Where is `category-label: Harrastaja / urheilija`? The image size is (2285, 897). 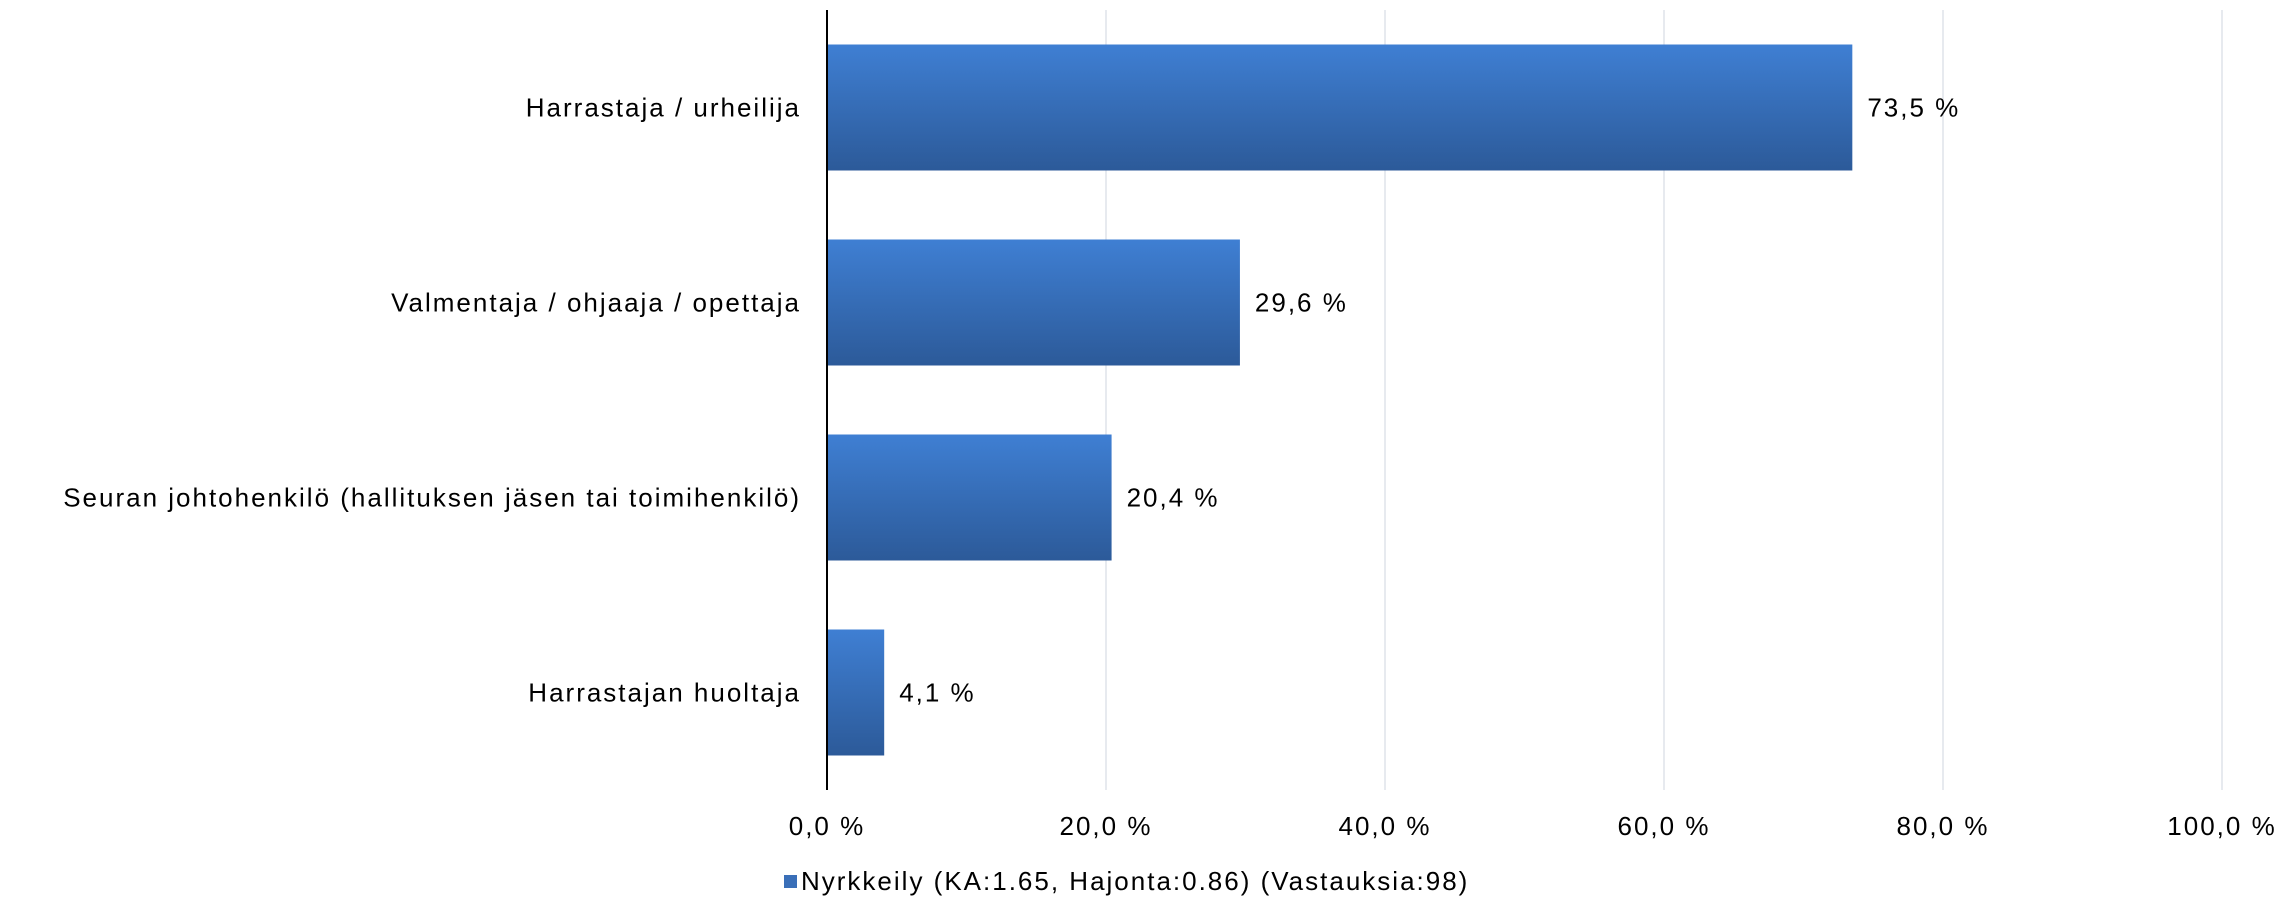
category-label: Harrastaja / urheilija is located at coordinates (663, 108).